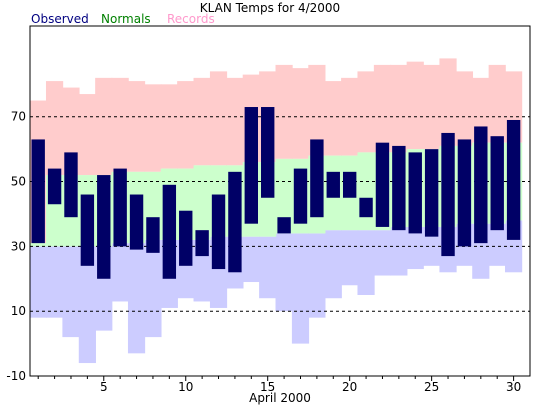 The height and width of the screenshot is (406, 540). What do you see at coordinates (280, 398) in the screenshot?
I see `x-axis-label: April 2000` at bounding box center [280, 398].